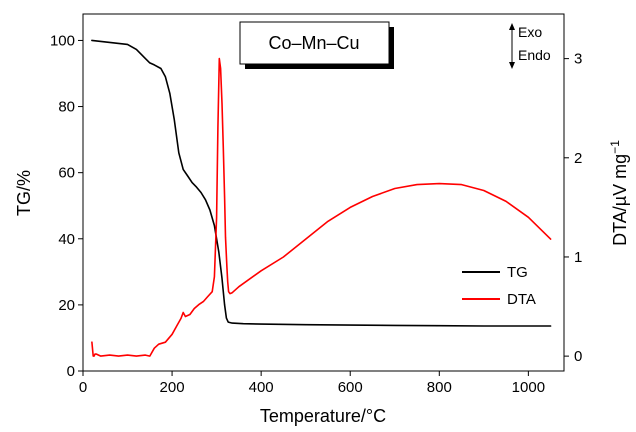 This screenshot has width=636, height=432. What do you see at coordinates (83, 387) in the screenshot?
I see `x-tick-label: 0` at bounding box center [83, 387].